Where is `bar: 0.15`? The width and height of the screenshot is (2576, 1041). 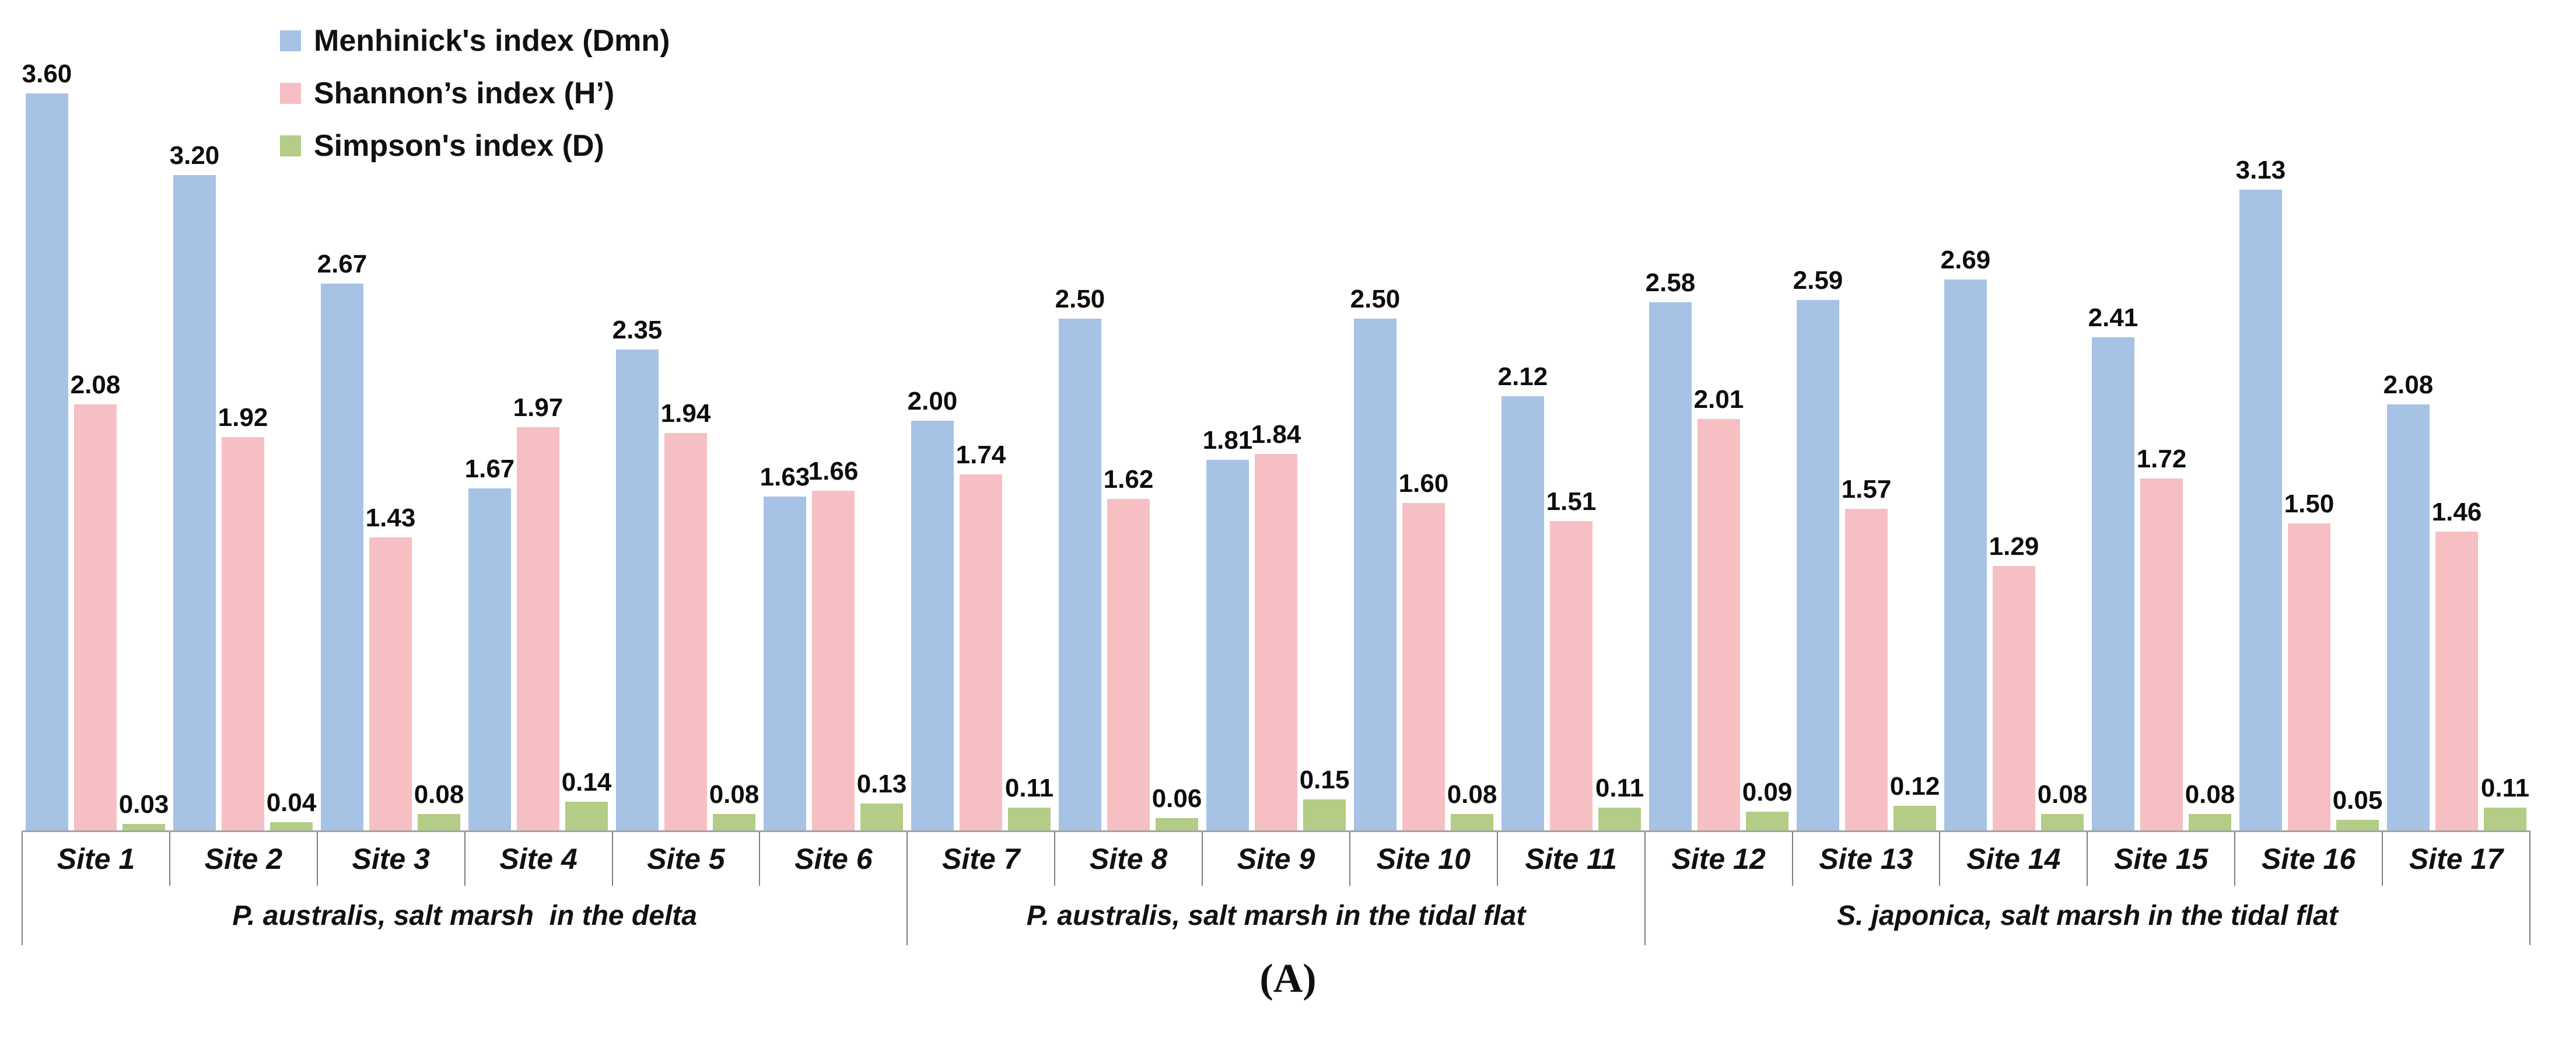 bar: 0.15 is located at coordinates (1324, 798).